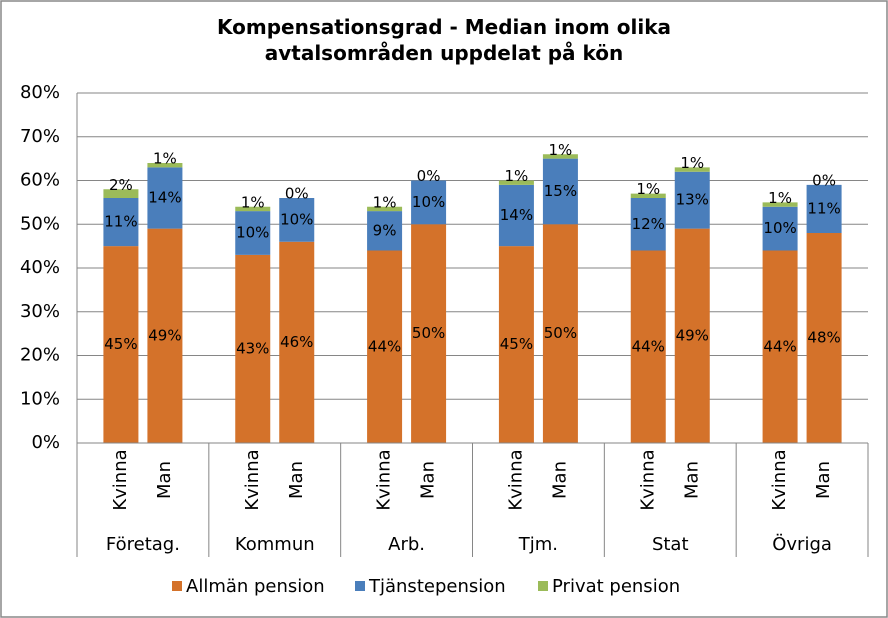  What do you see at coordinates (40, 92) in the screenshot?
I see `y-tick-label: 80%` at bounding box center [40, 92].